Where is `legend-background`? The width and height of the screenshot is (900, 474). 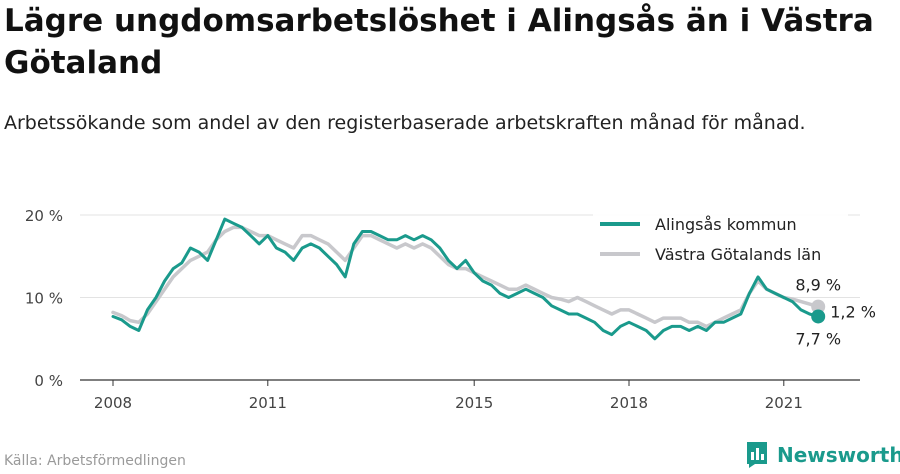 legend-background is located at coordinates (720, 239).